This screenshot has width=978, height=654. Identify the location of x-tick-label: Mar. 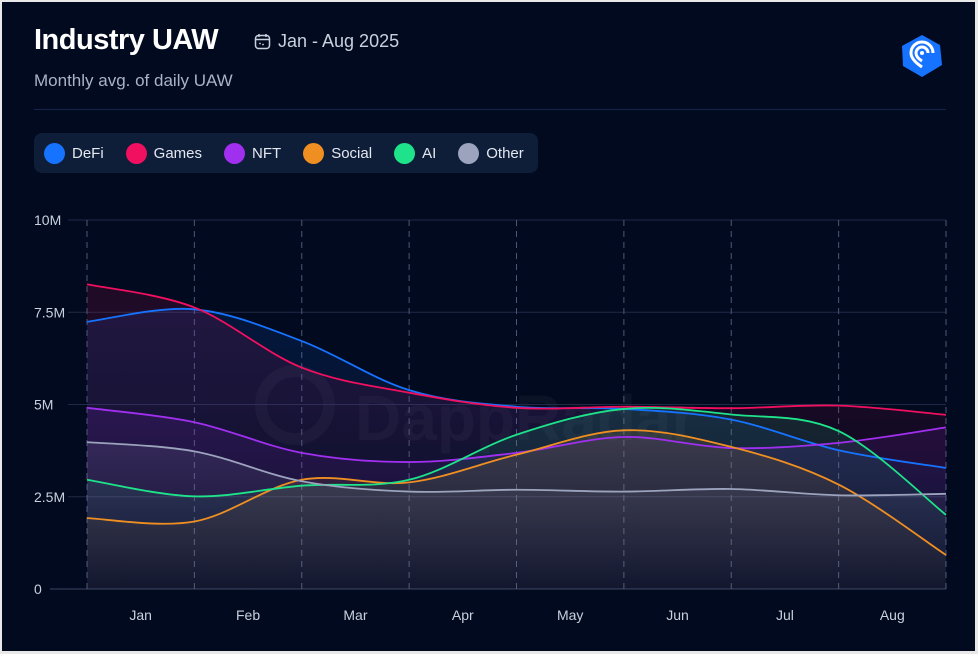
(355, 615).